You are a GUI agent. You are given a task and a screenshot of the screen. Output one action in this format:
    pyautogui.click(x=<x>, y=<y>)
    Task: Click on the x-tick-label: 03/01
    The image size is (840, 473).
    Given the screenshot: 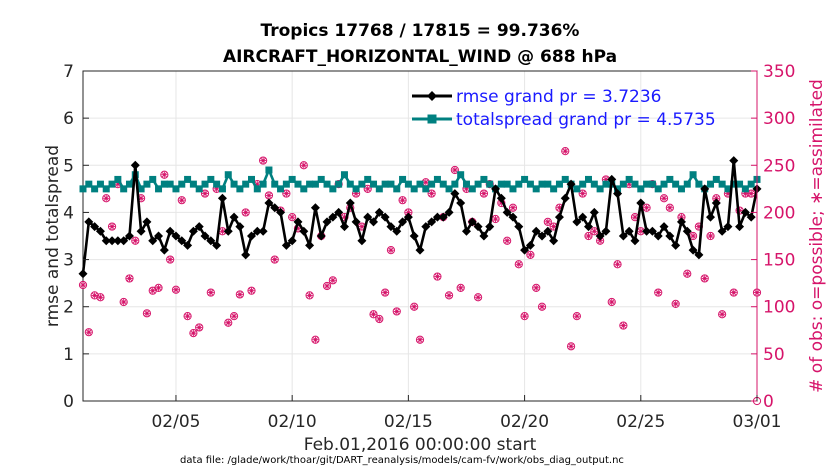 What is the action you would take?
    pyautogui.click(x=757, y=422)
    